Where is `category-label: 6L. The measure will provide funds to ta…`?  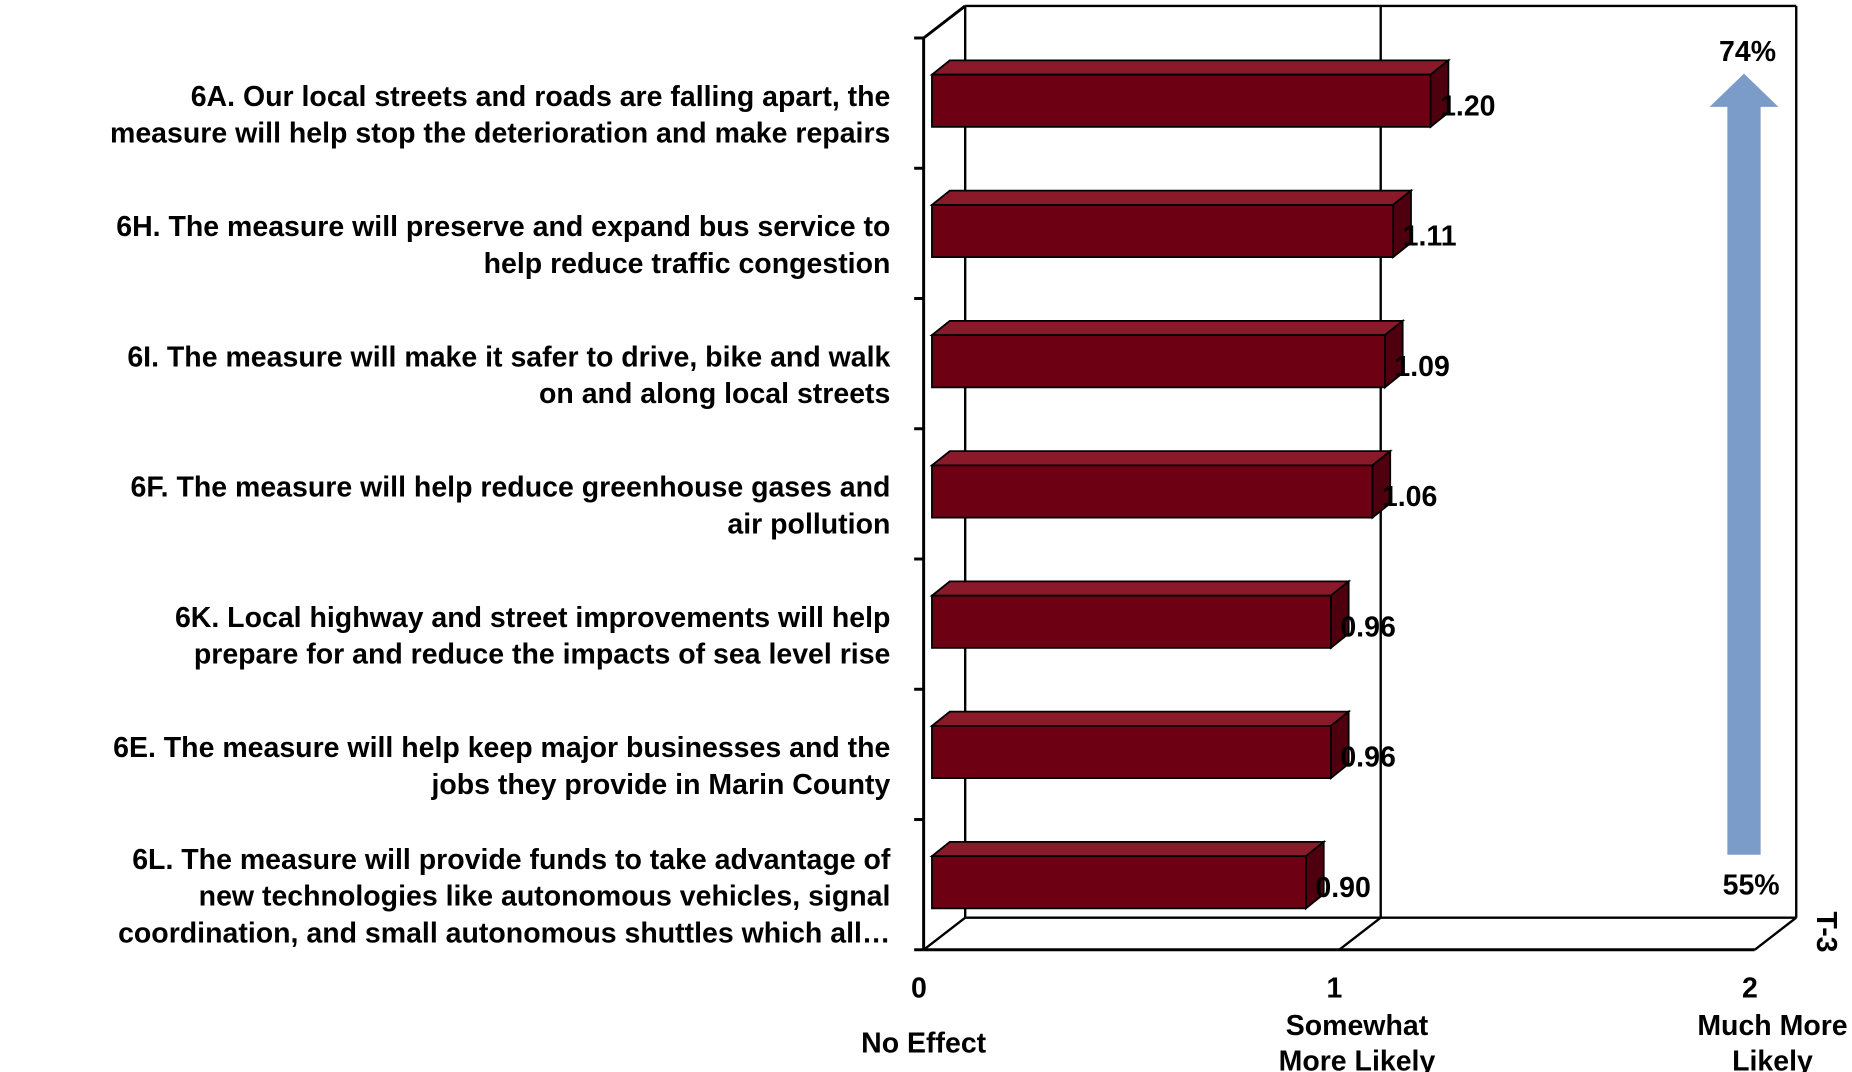
category-label: 6L. The measure will provide funds to ta… is located at coordinates (504, 896).